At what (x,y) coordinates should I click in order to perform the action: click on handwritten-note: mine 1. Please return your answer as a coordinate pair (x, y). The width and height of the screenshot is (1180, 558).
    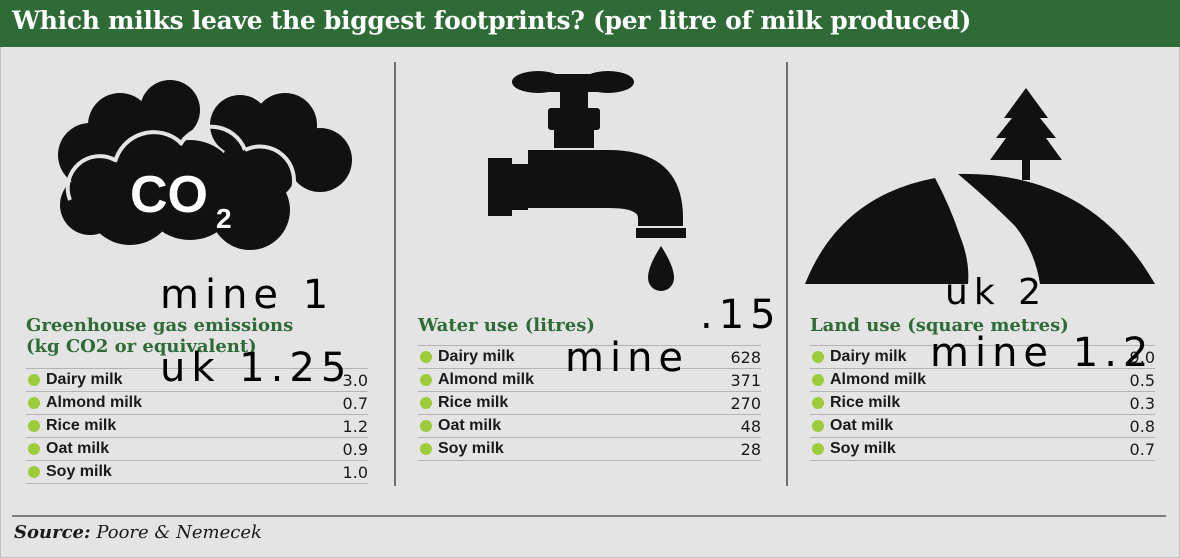
    Looking at the image, I should click on (247, 295).